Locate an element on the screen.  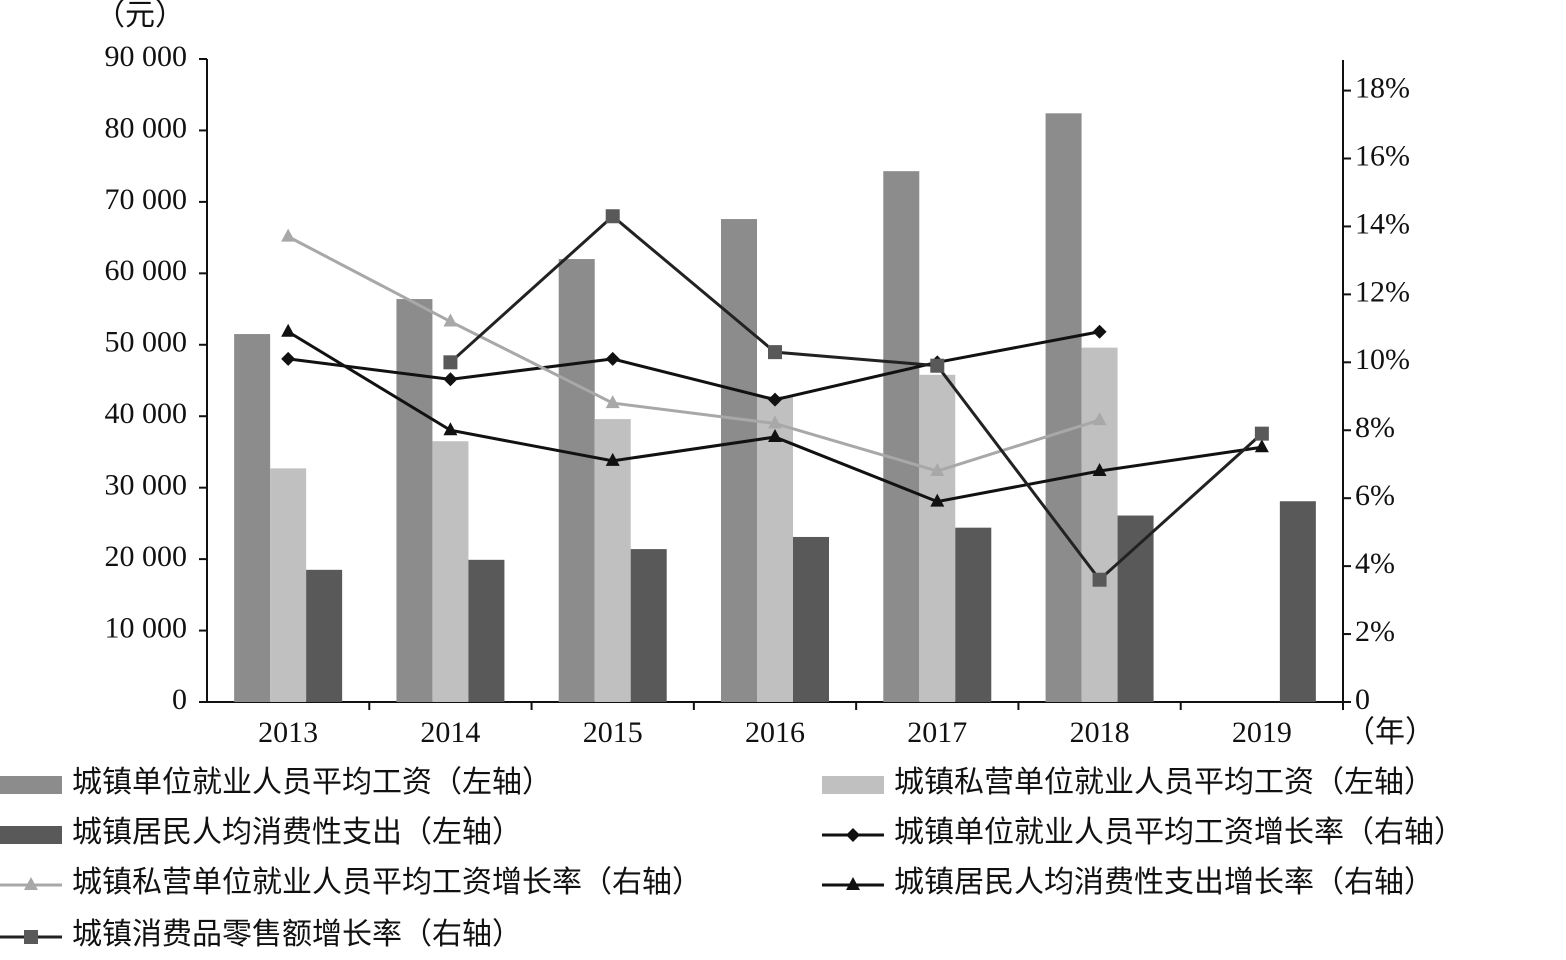
y-tick-label: 70 000 is located at coordinates (146, 199).